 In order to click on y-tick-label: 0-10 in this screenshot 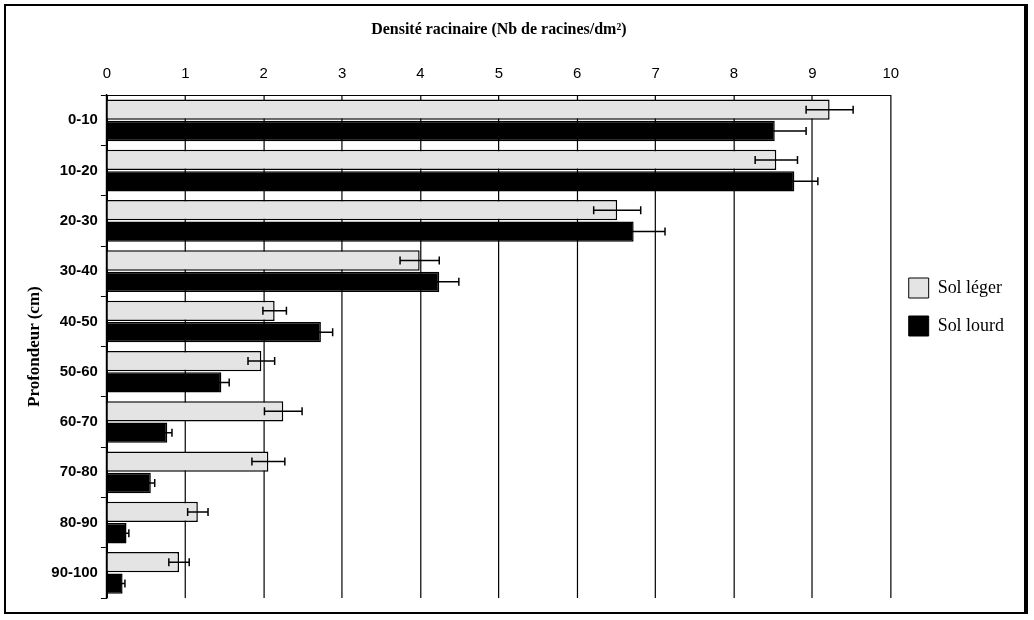, I will do `click(82, 119)`.